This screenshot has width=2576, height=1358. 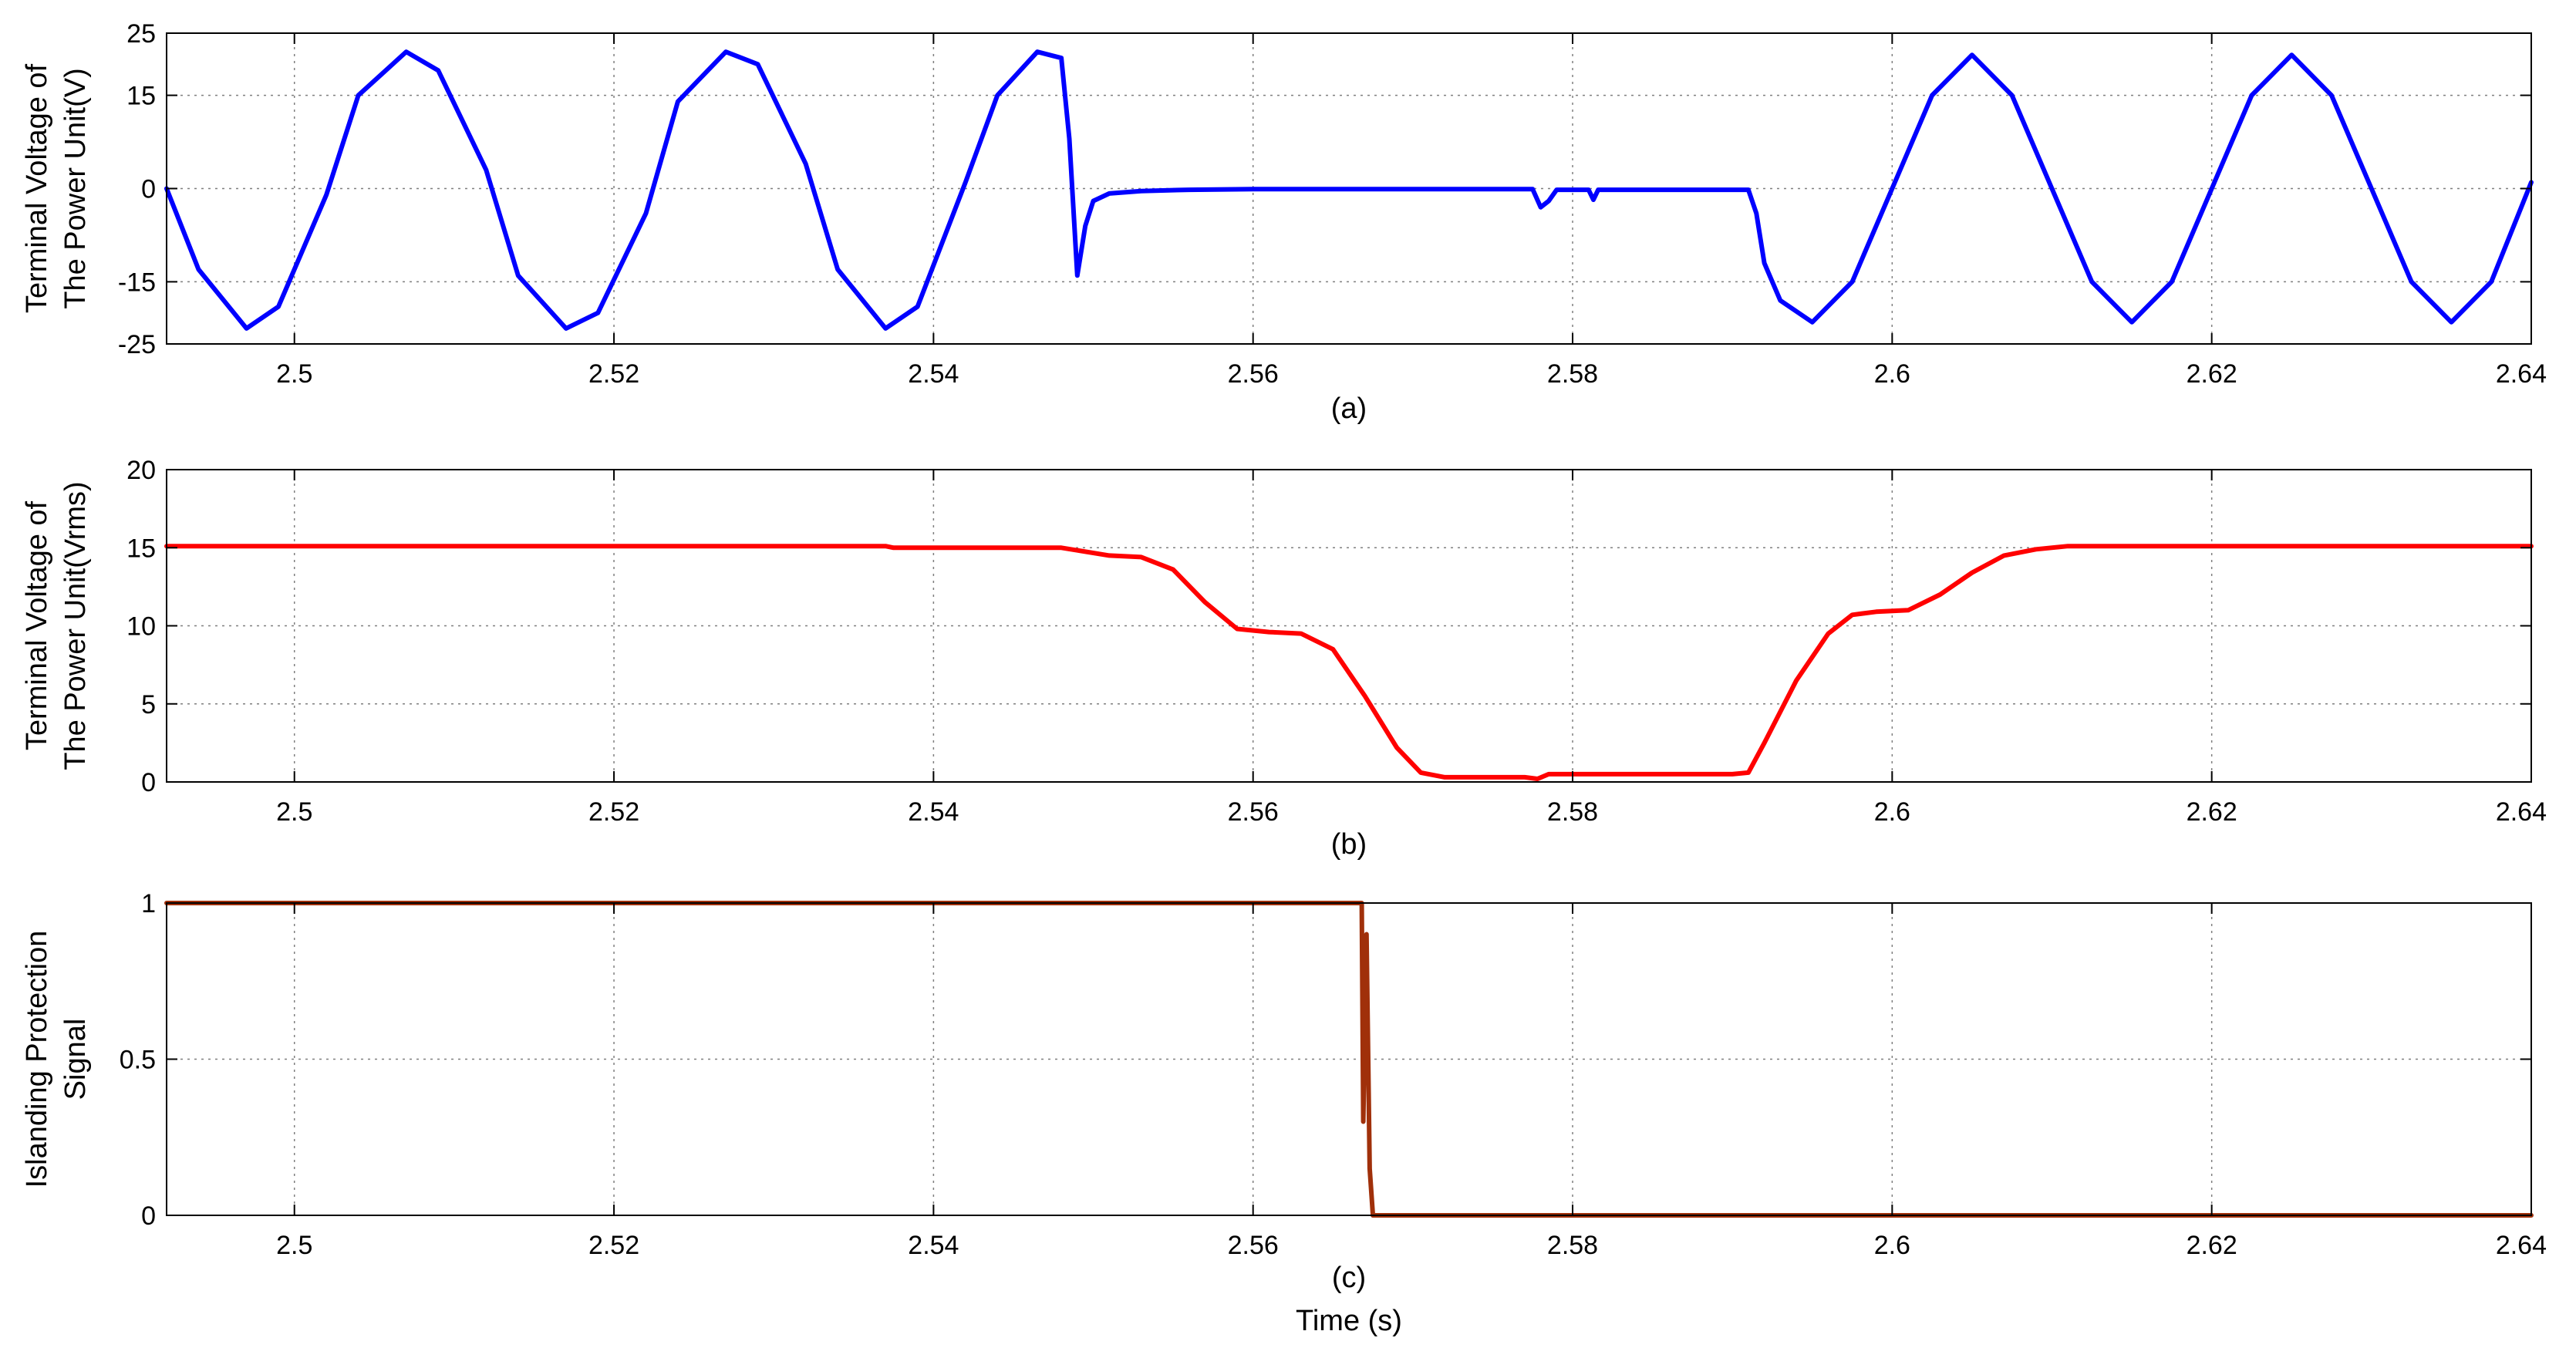 What do you see at coordinates (75, 625) in the screenshot?
I see `y-axis-label: The Power Unit(Vrms)` at bounding box center [75, 625].